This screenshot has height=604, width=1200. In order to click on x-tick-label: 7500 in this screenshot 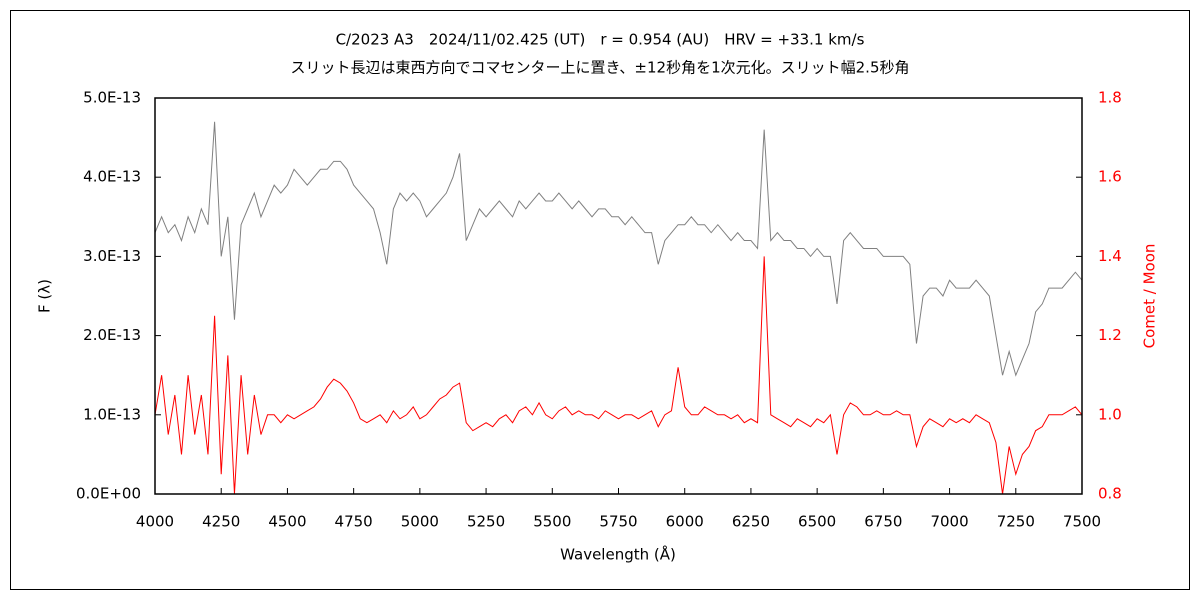, I will do `click(1082, 522)`.